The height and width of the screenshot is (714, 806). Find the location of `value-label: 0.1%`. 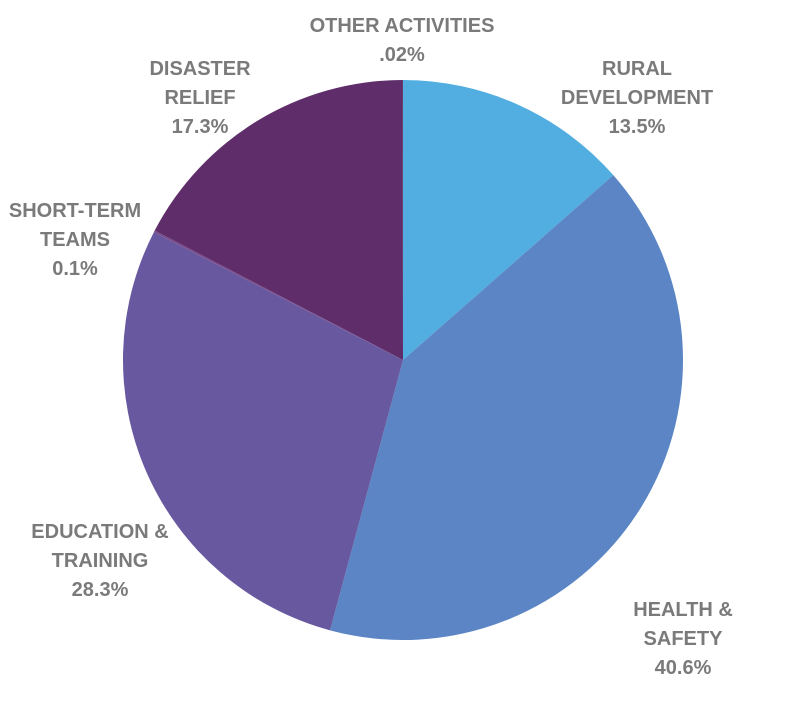

value-label: 0.1% is located at coordinates (75, 269).